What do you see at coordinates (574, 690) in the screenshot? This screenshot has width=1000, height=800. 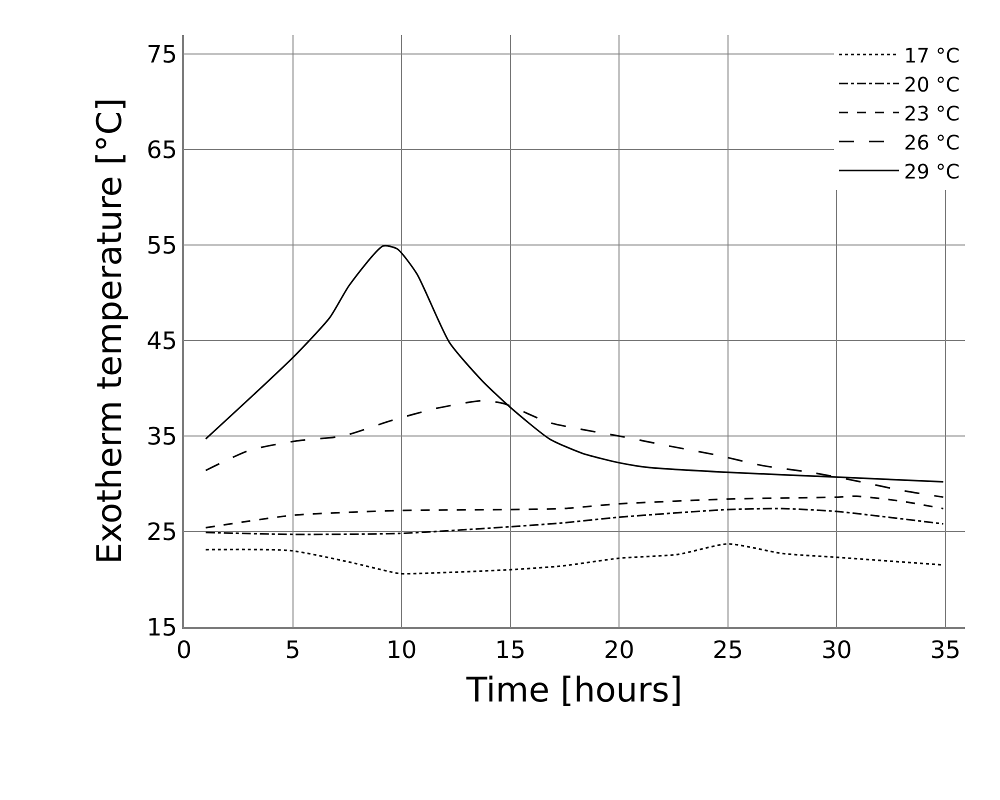 I see `x-axis-title: Time [hours]` at bounding box center [574, 690].